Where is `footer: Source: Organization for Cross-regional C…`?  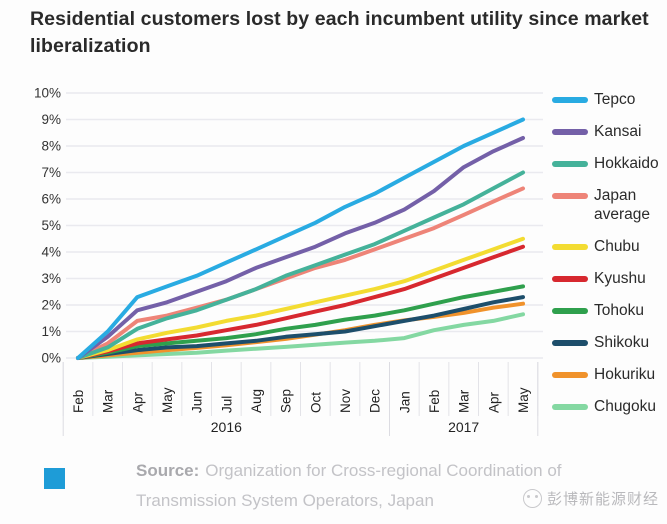 footer: Source: Organization for Cross-regional C… is located at coordinates (333, 489).